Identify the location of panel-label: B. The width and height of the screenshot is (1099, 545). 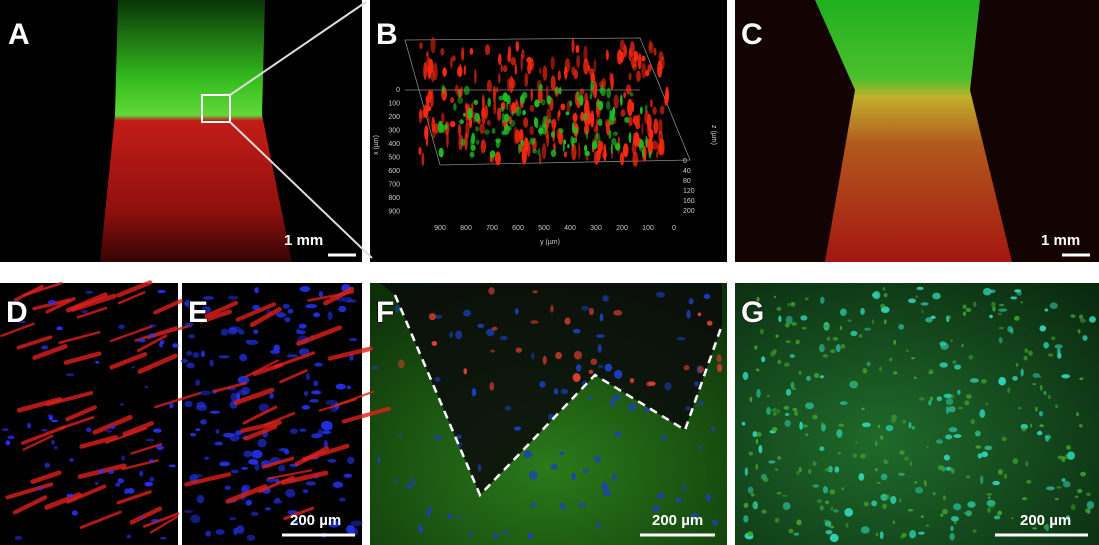
(387, 34).